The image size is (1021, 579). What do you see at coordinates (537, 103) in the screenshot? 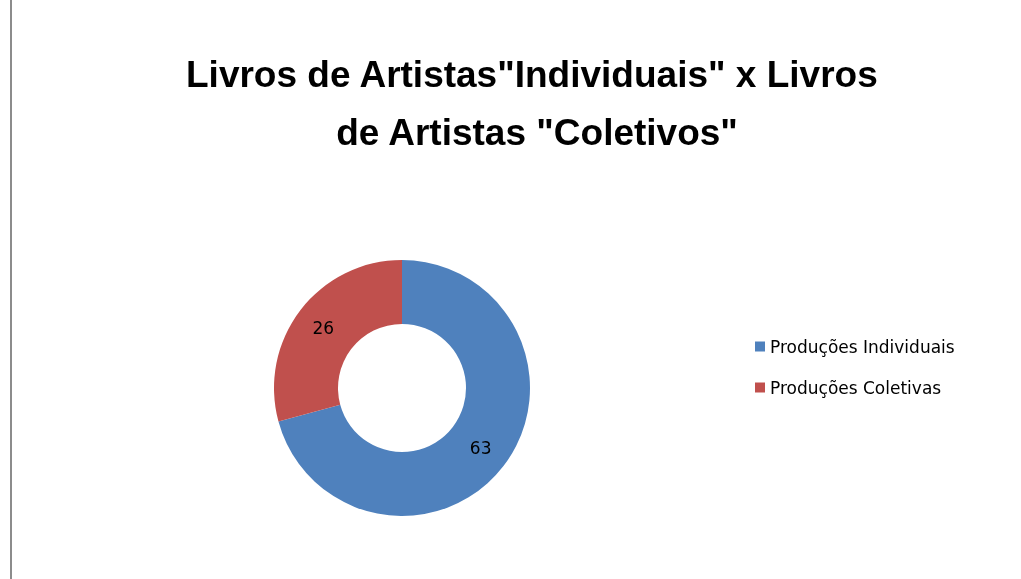
I see `chart-title: Livros de Artistas"Individuais" x Livros de Artistas "Coletivos"` at bounding box center [537, 103].